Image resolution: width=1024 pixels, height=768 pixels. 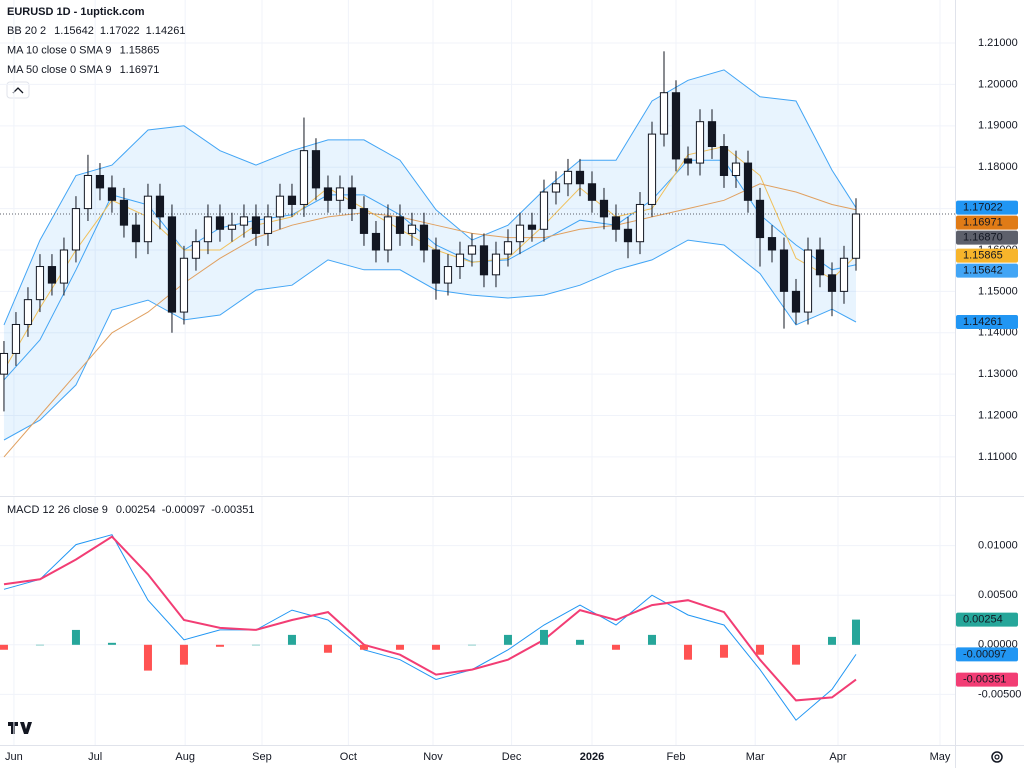 I want to click on y-tick-label: 1.20000, so click(x=998, y=84).